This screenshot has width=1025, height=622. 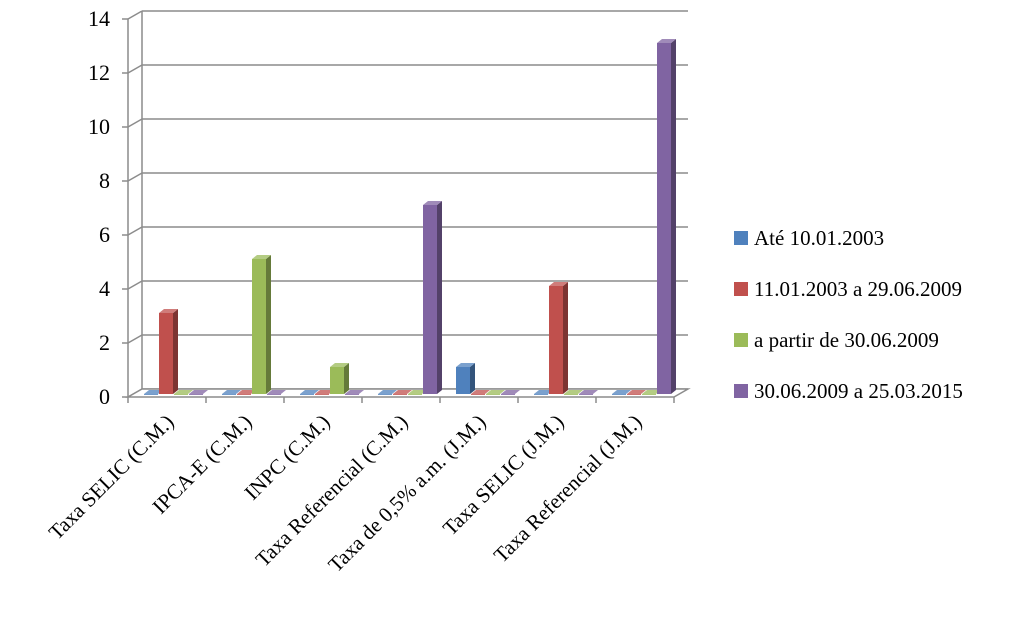 I want to click on x-tick-label: Taxa Referencial (J.M.), so click(x=568, y=489).